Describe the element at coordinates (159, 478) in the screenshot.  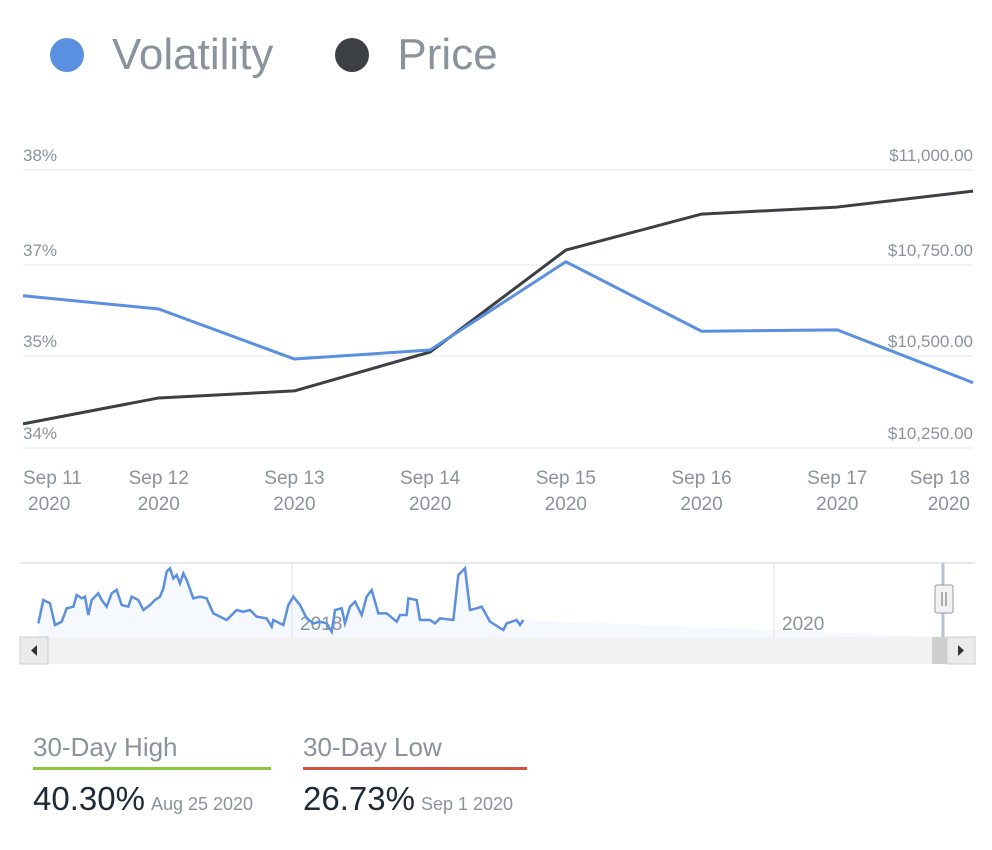
I see `x-axis-tick: Sep 12` at that location.